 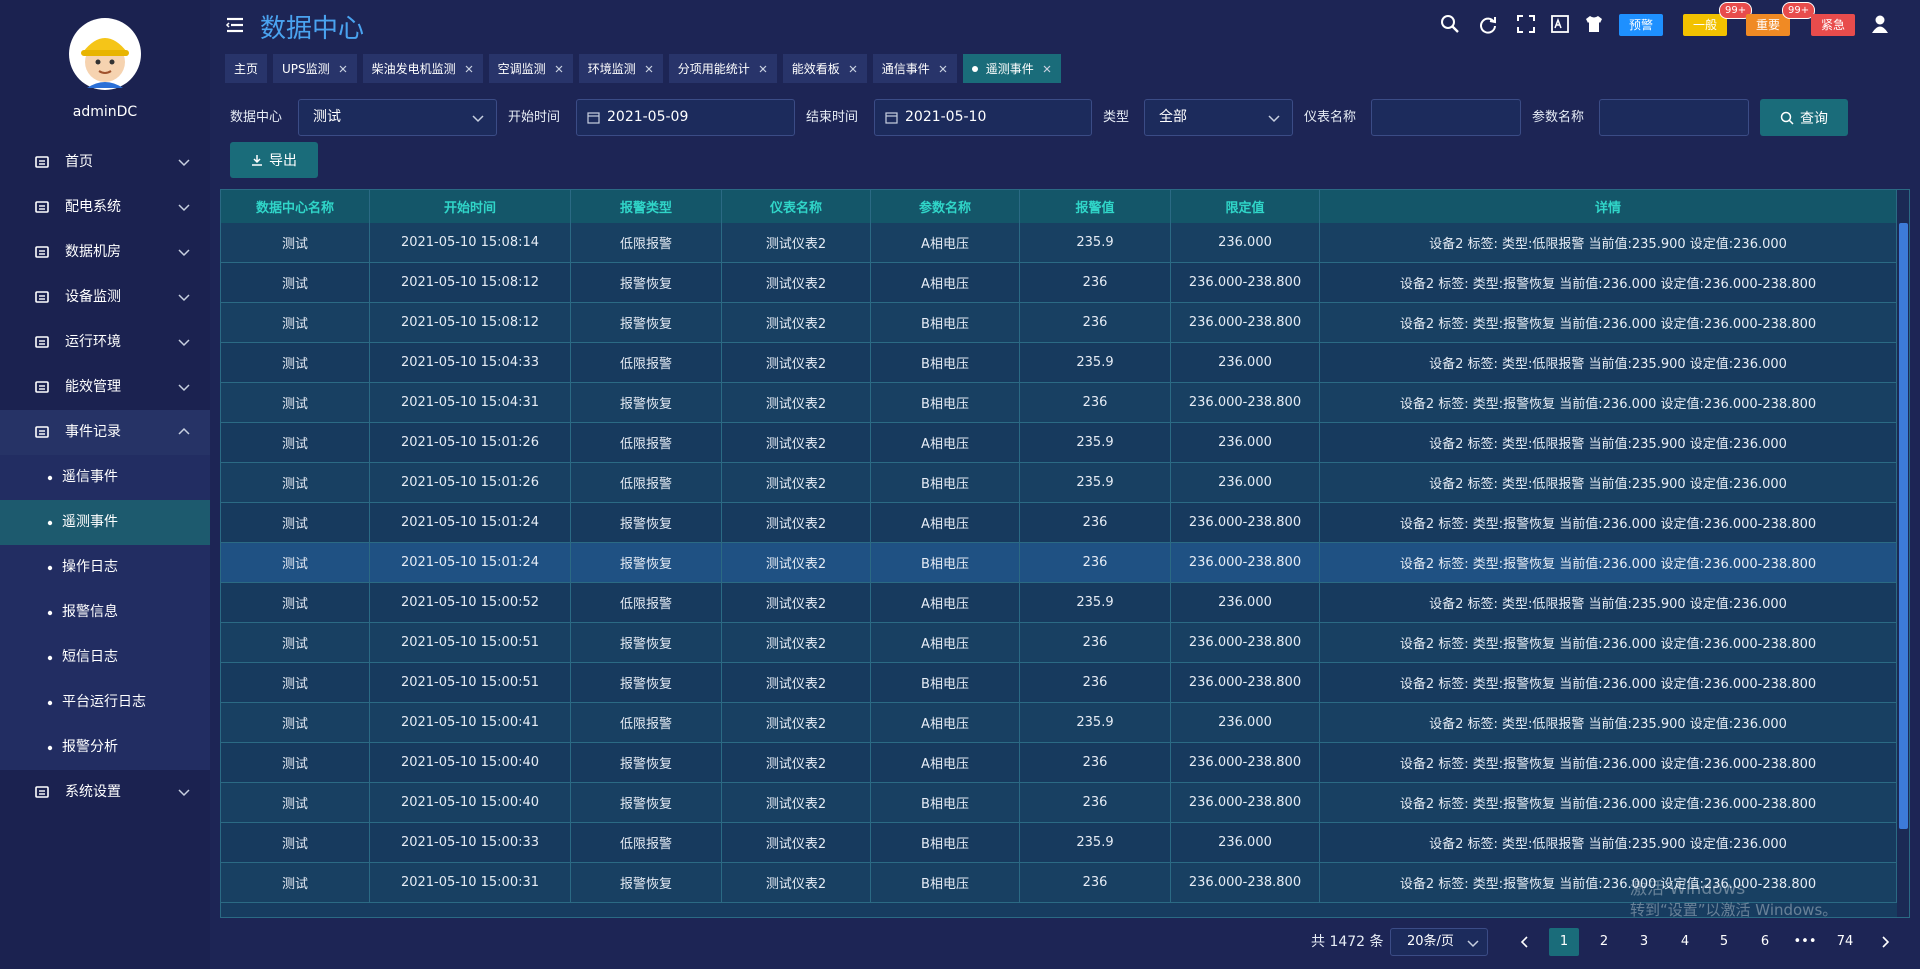 What do you see at coordinates (423, 68) in the screenshot?
I see `tab: 柴油发电机监测` at bounding box center [423, 68].